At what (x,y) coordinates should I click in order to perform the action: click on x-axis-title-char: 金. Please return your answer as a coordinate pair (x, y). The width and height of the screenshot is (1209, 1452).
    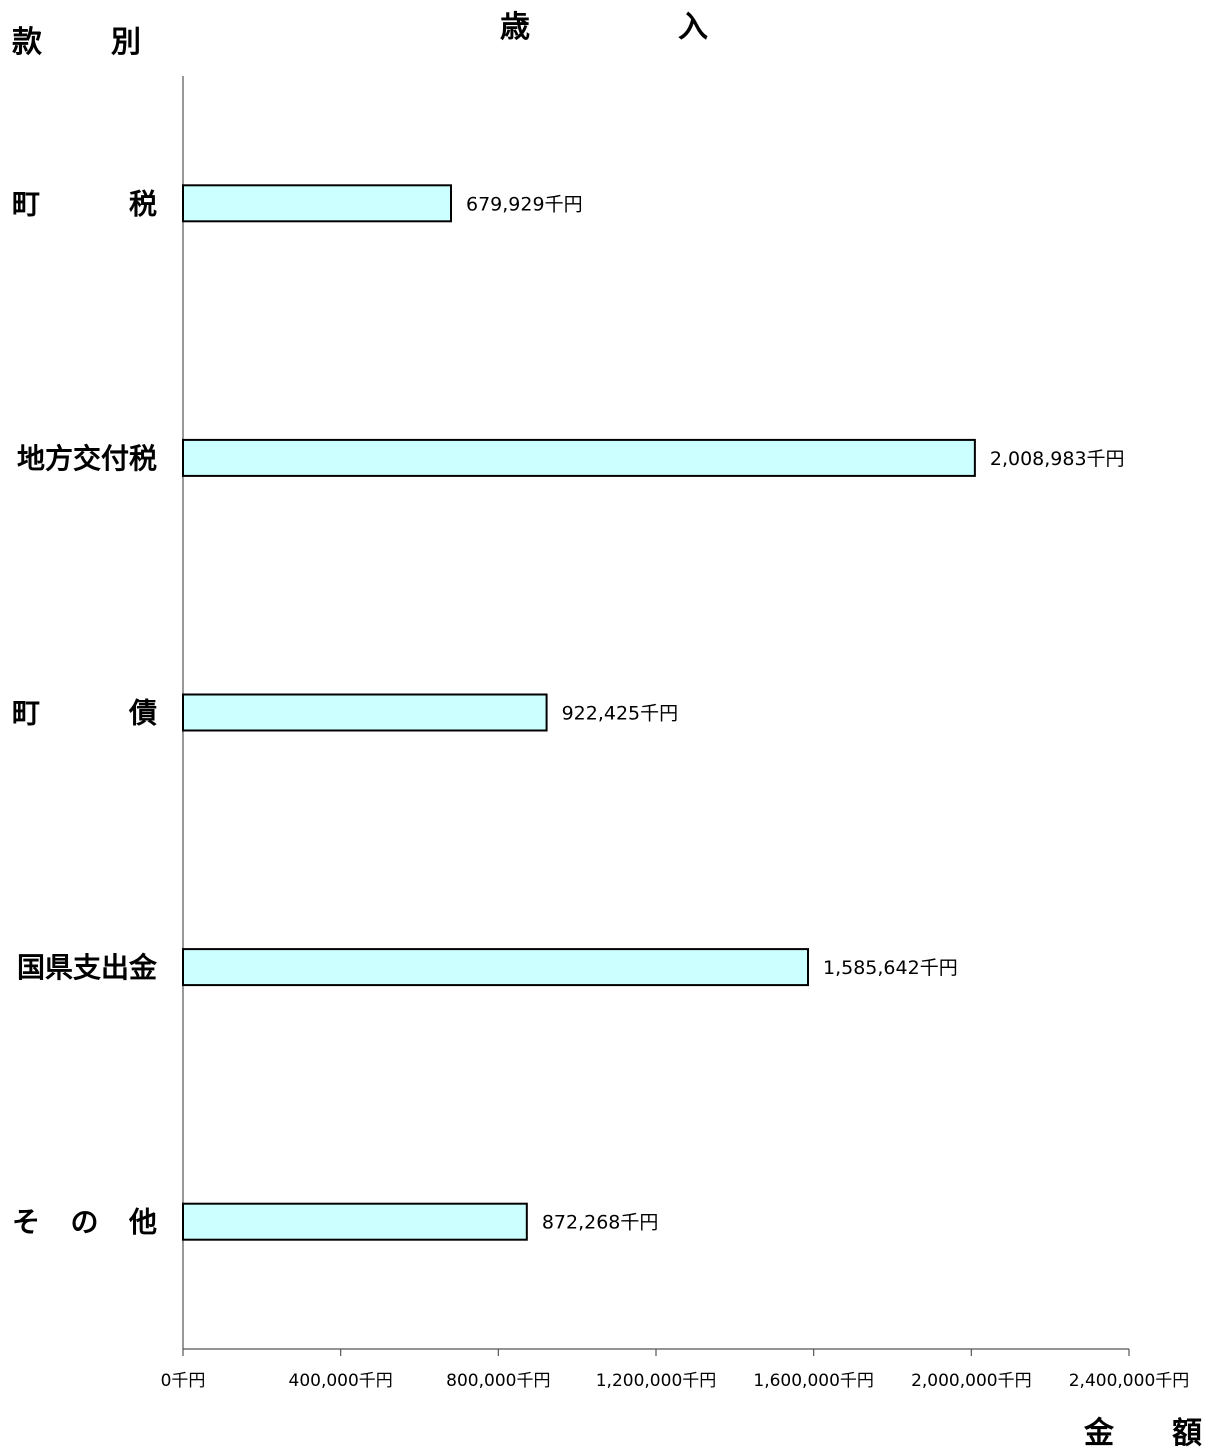
    Looking at the image, I should click on (1099, 1433).